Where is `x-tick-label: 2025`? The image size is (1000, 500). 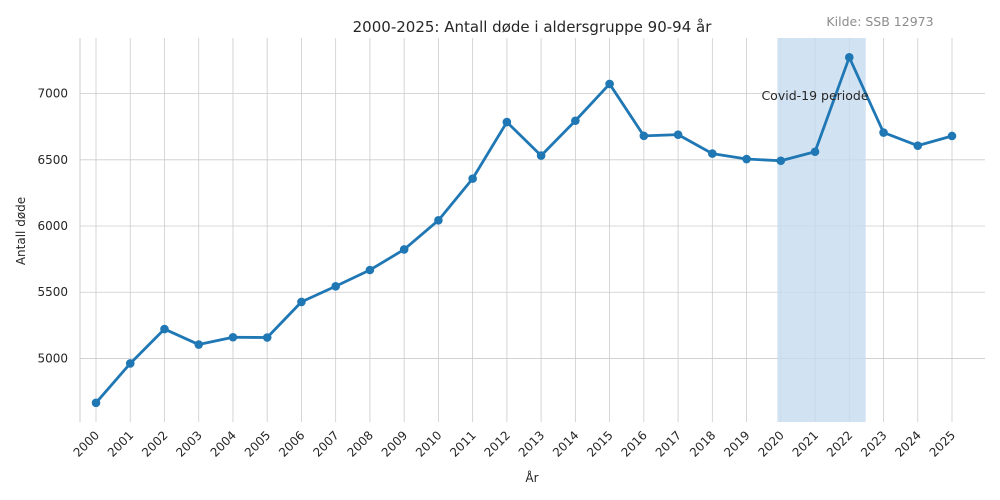
x-tick-label: 2025 is located at coordinates (942, 443).